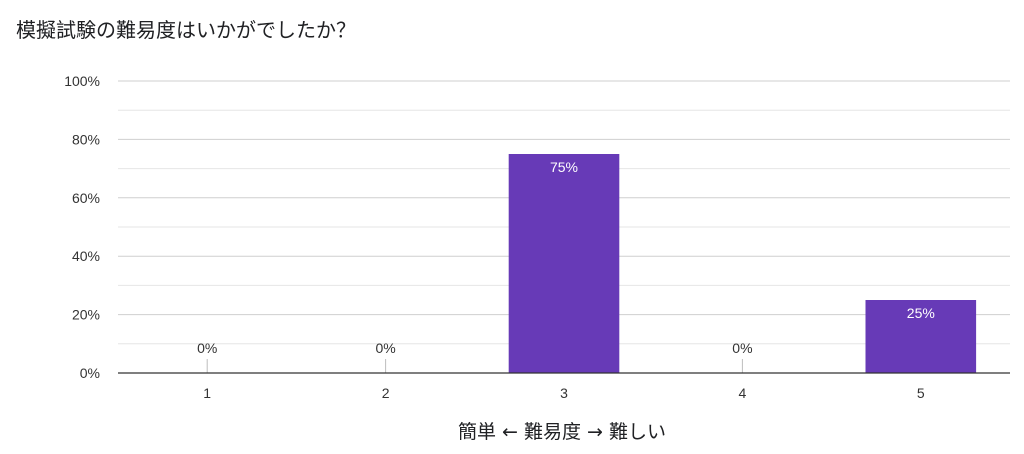  Describe the element at coordinates (86, 256) in the screenshot. I see `y-tick-label: 40%` at that location.